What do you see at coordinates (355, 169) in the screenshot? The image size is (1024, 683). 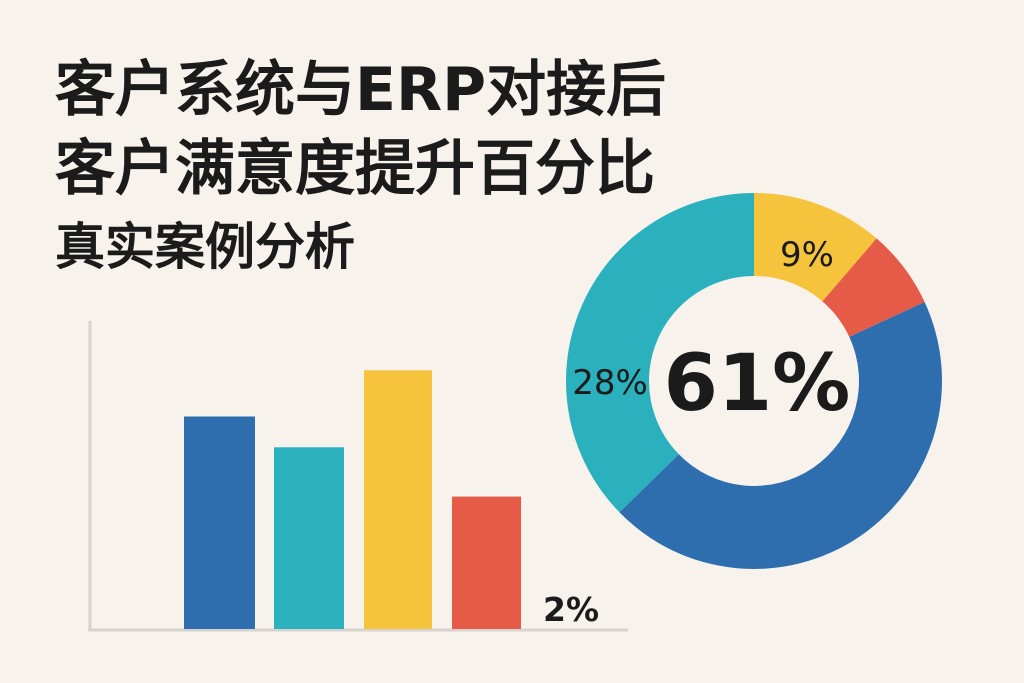 I see `title-line-2: 客户满意度提升百分比` at bounding box center [355, 169].